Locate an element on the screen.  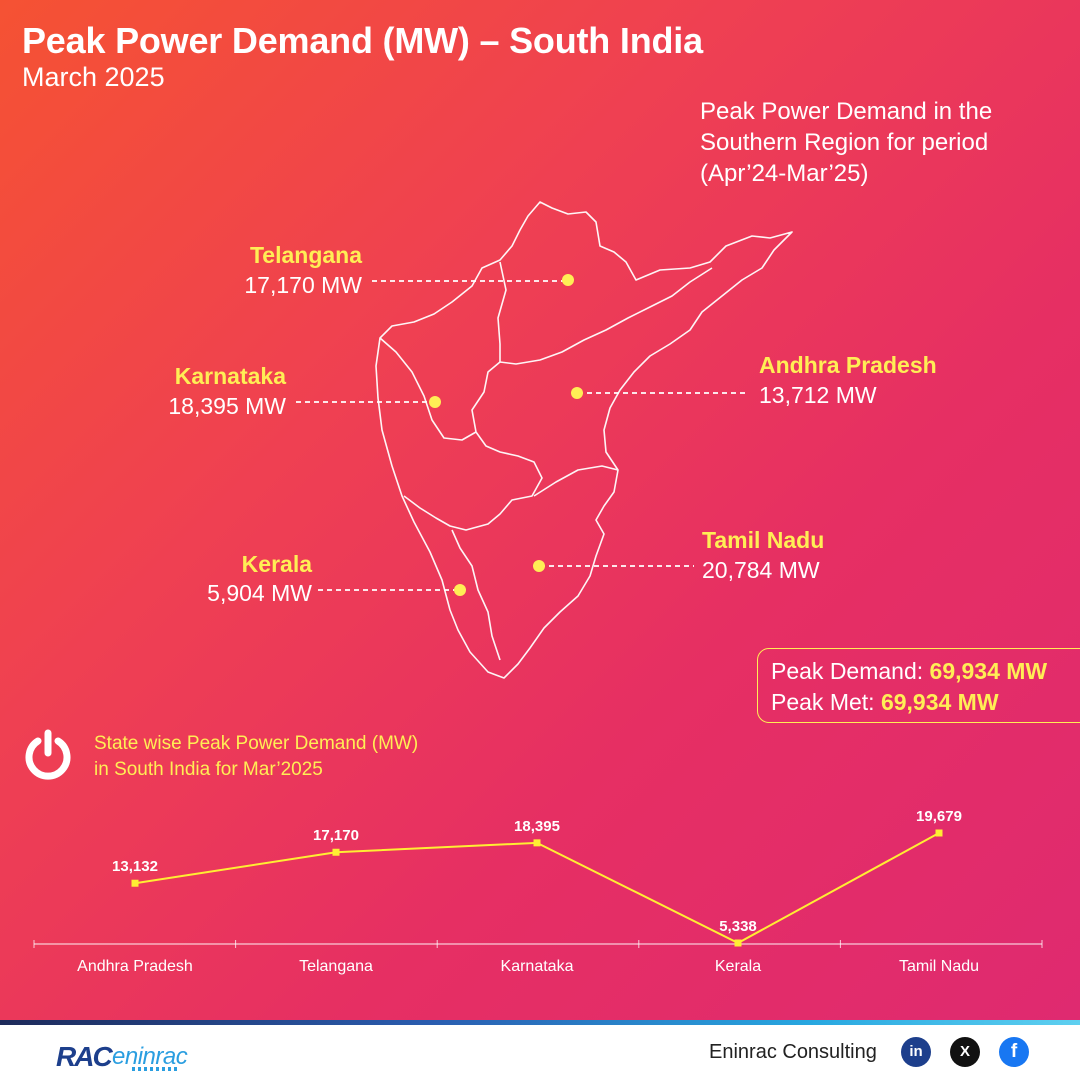
marker-telangana is located at coordinates (568, 280).